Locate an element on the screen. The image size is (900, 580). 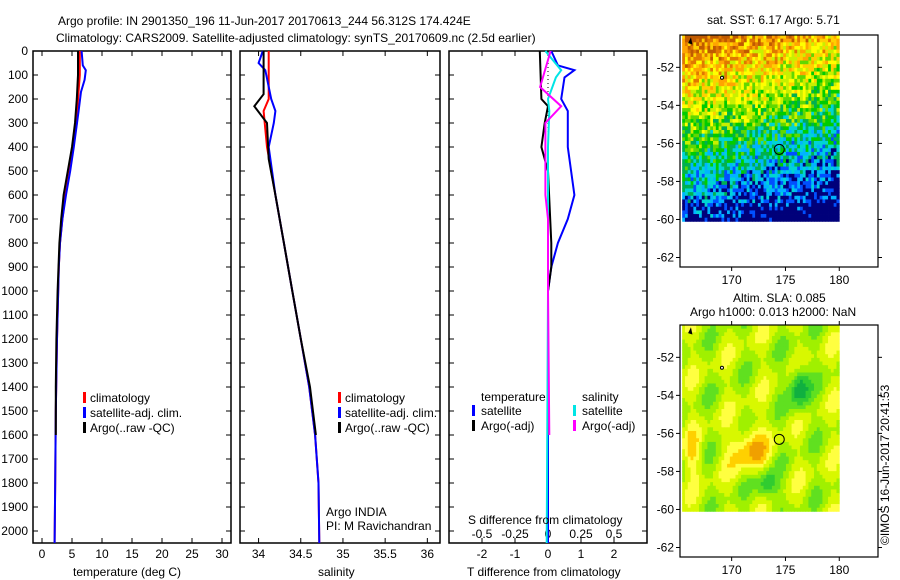
y-tick-label: 2000 is located at coordinates (14, 531).